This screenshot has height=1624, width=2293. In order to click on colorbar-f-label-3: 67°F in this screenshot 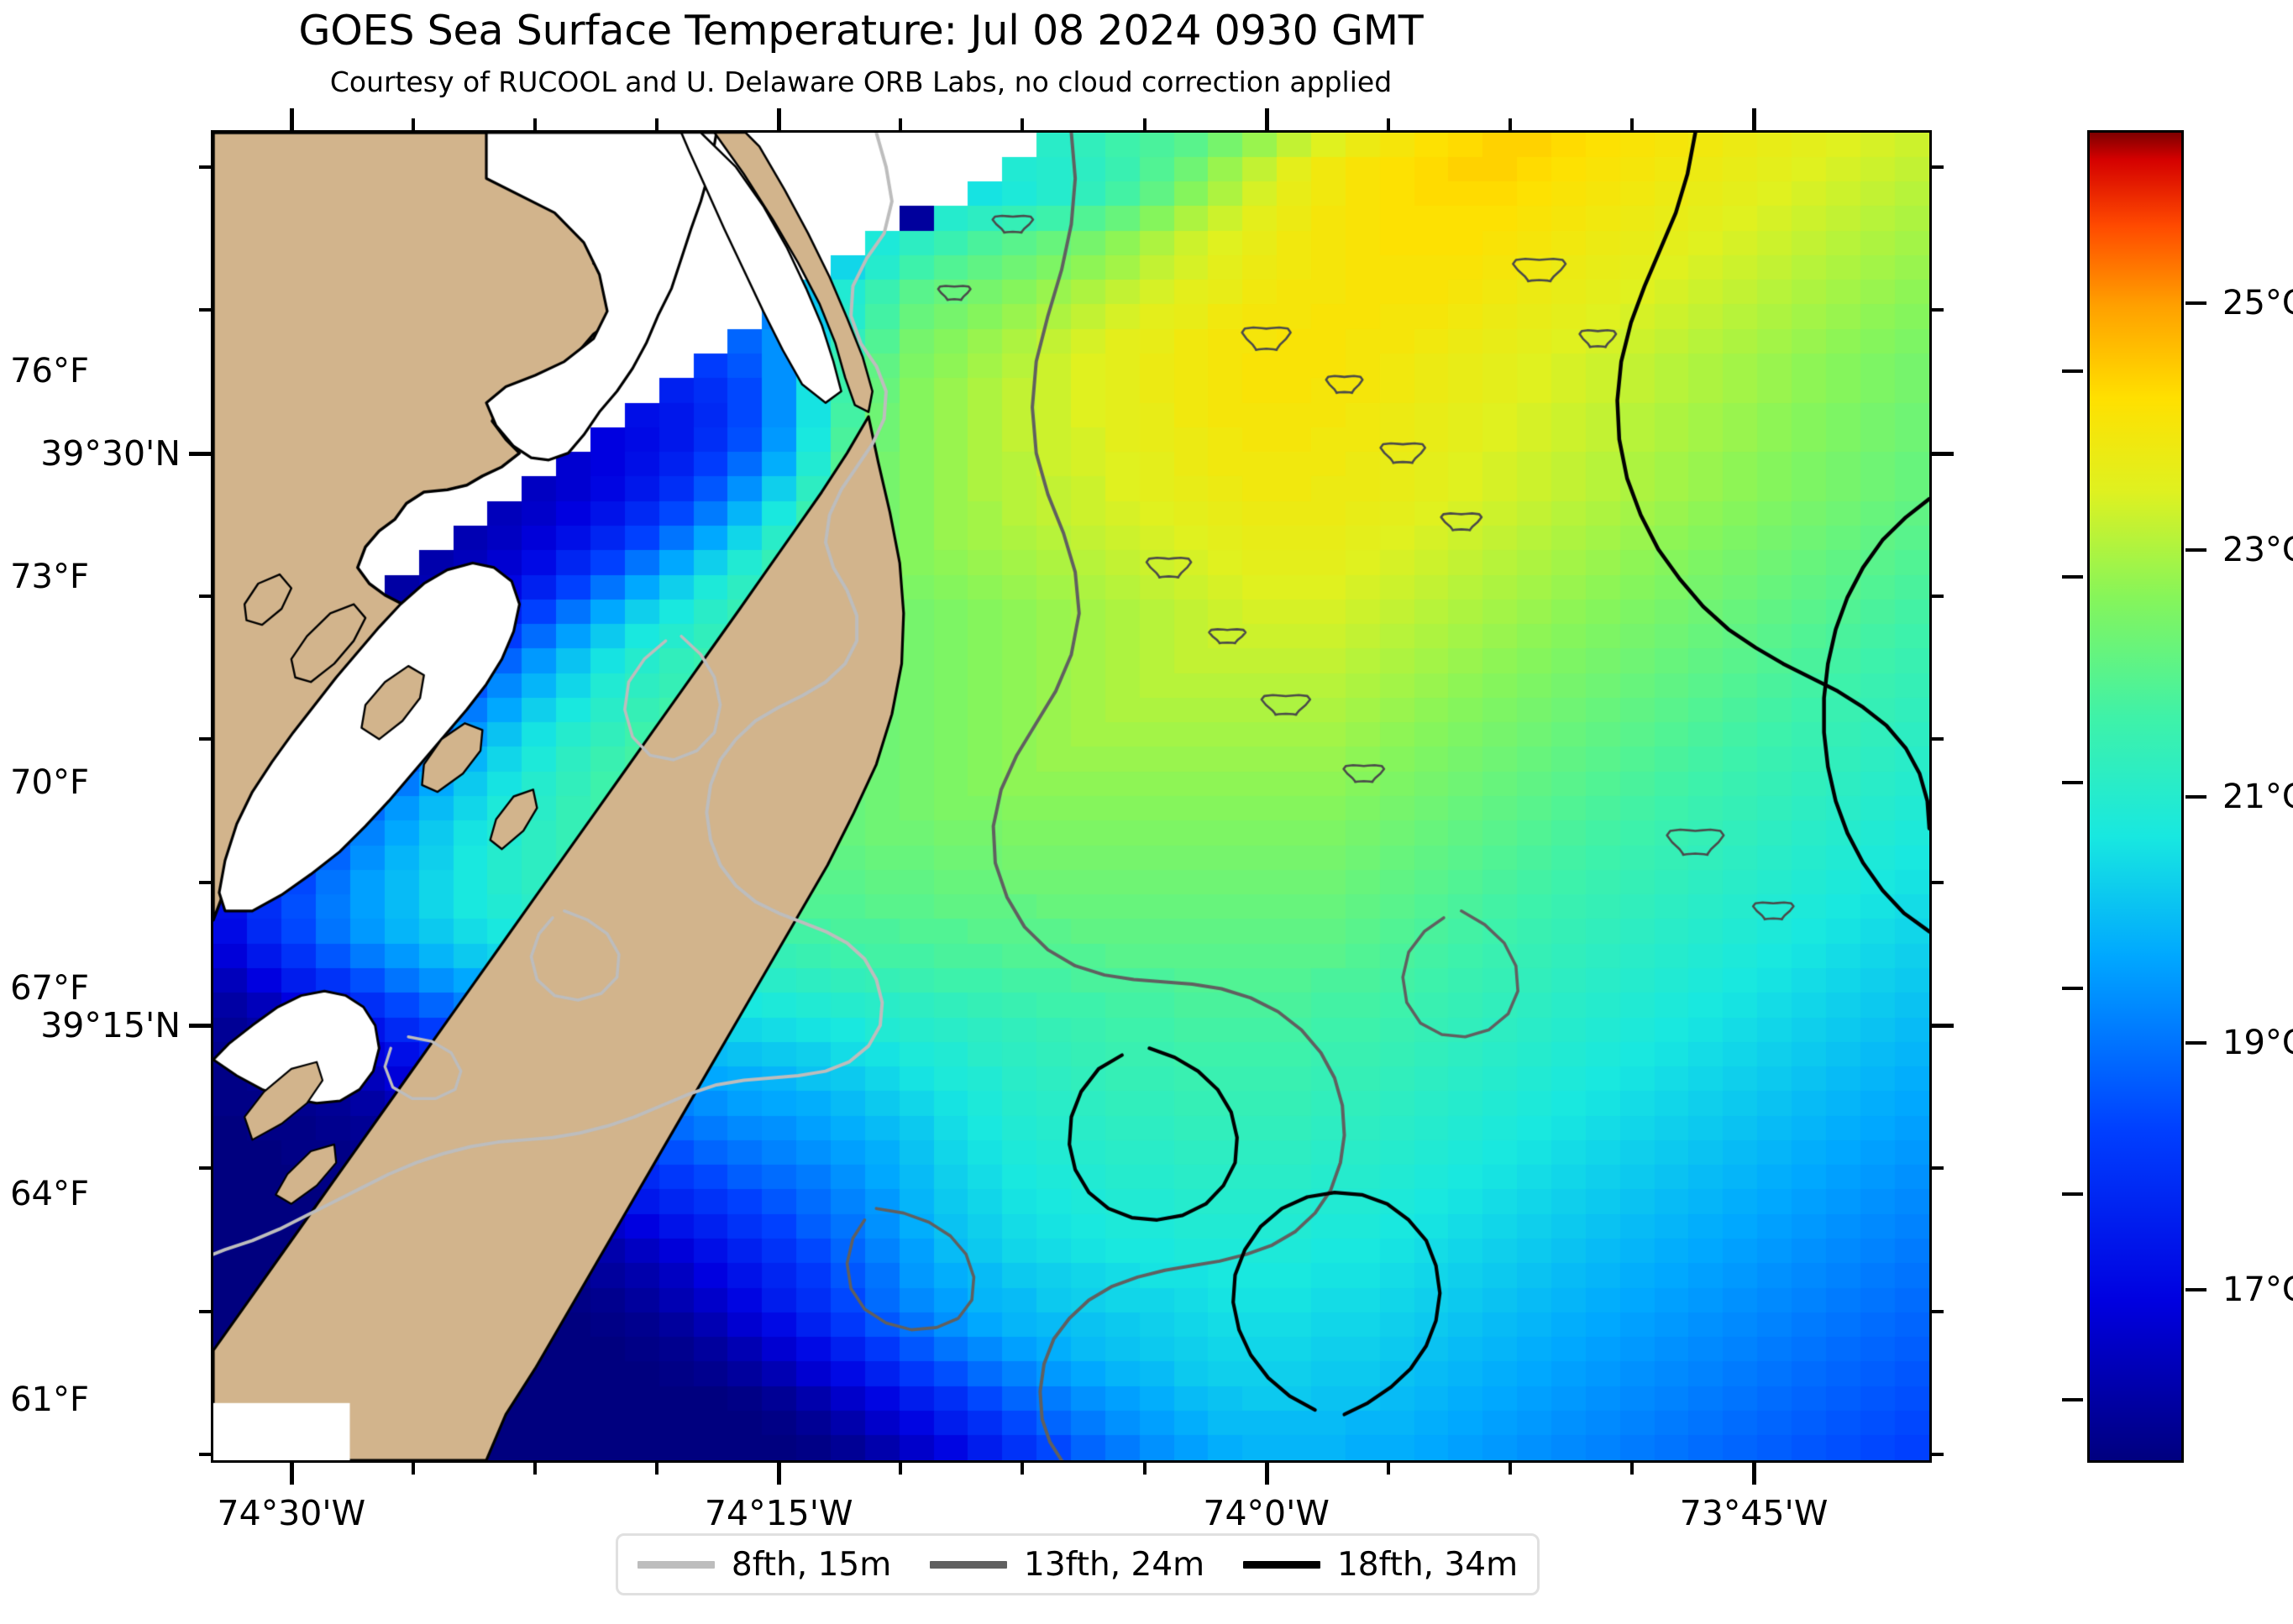, I will do `click(49, 989)`.